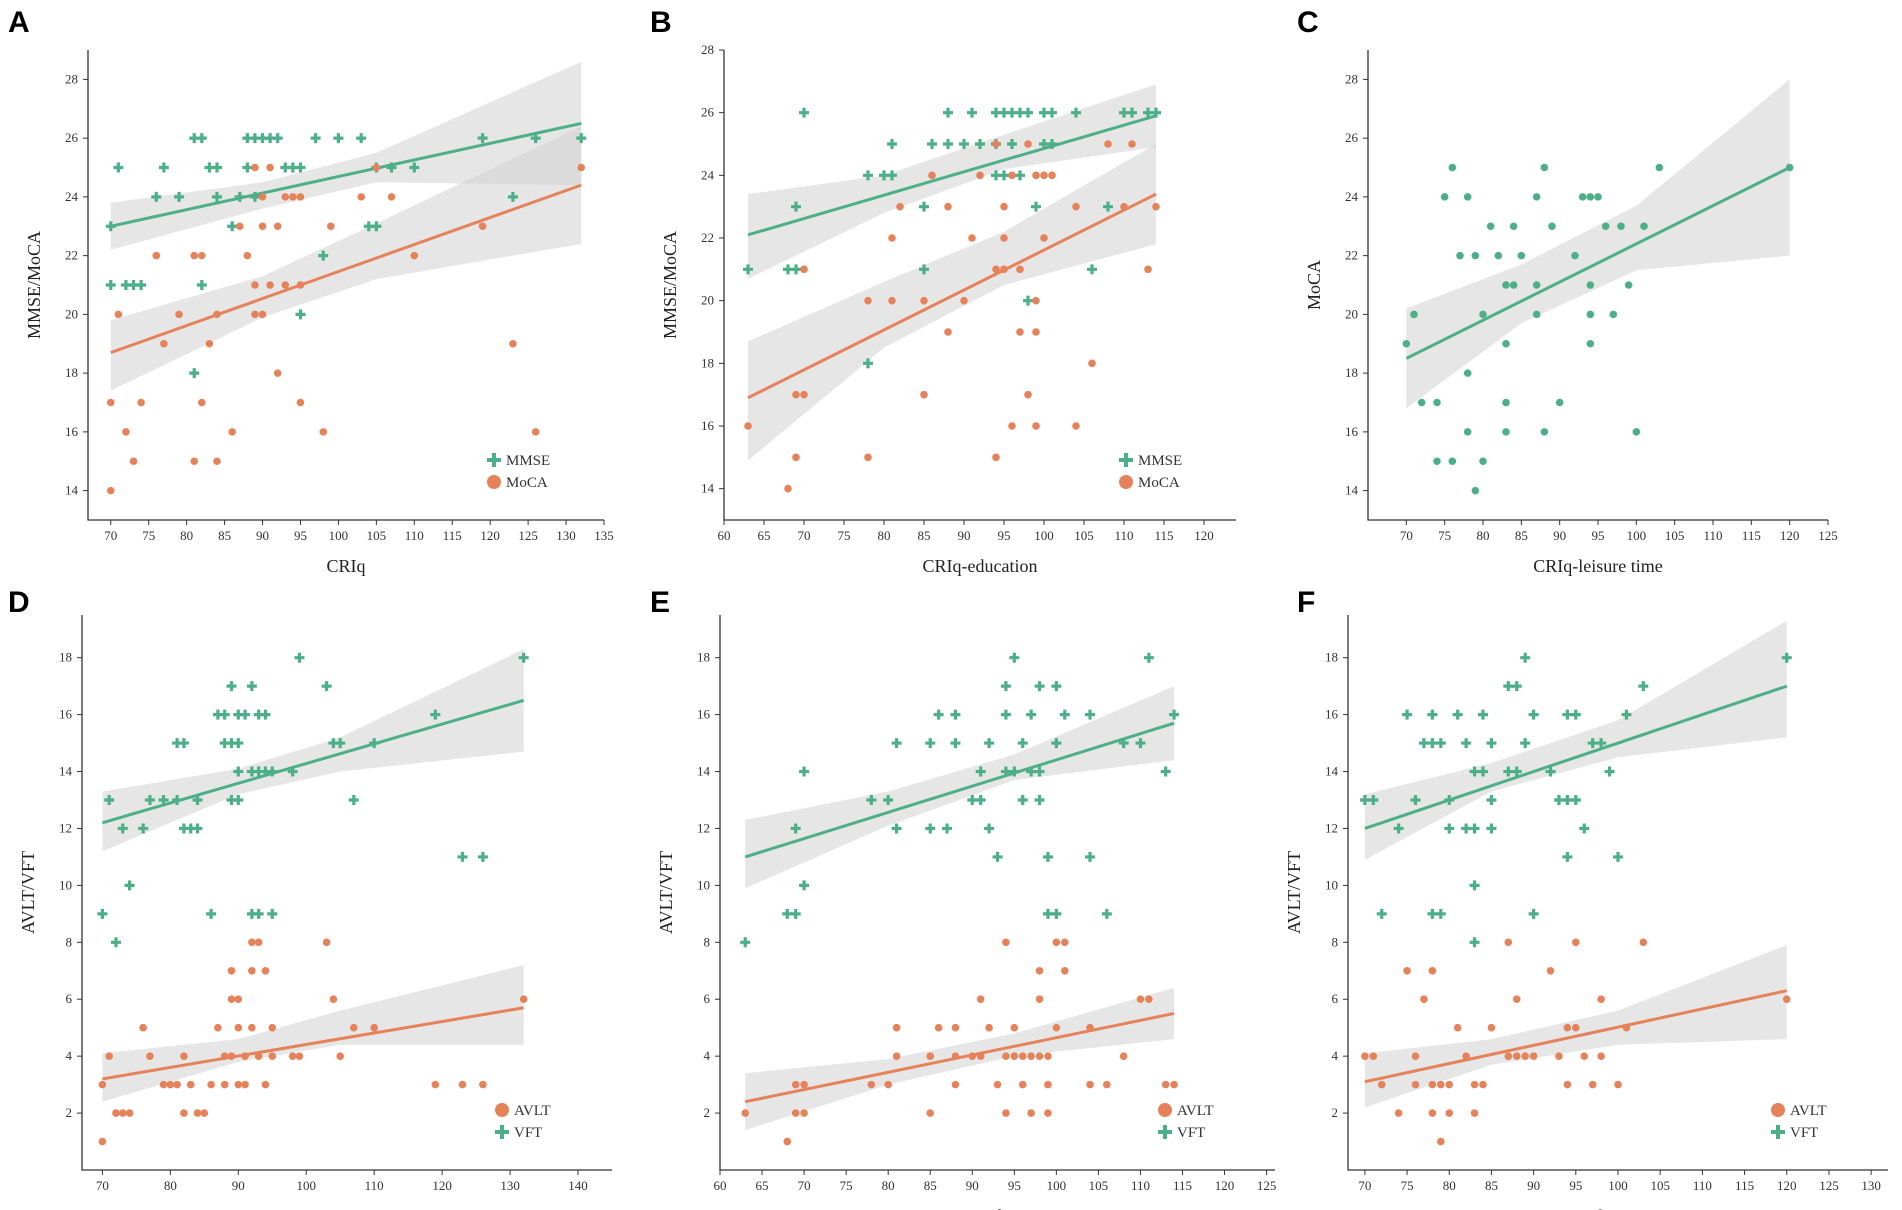 This screenshot has height=1210, width=1902. Describe the element at coordinates (1195, 1111) in the screenshot. I see `legend-label-avlt: AVLT` at that location.